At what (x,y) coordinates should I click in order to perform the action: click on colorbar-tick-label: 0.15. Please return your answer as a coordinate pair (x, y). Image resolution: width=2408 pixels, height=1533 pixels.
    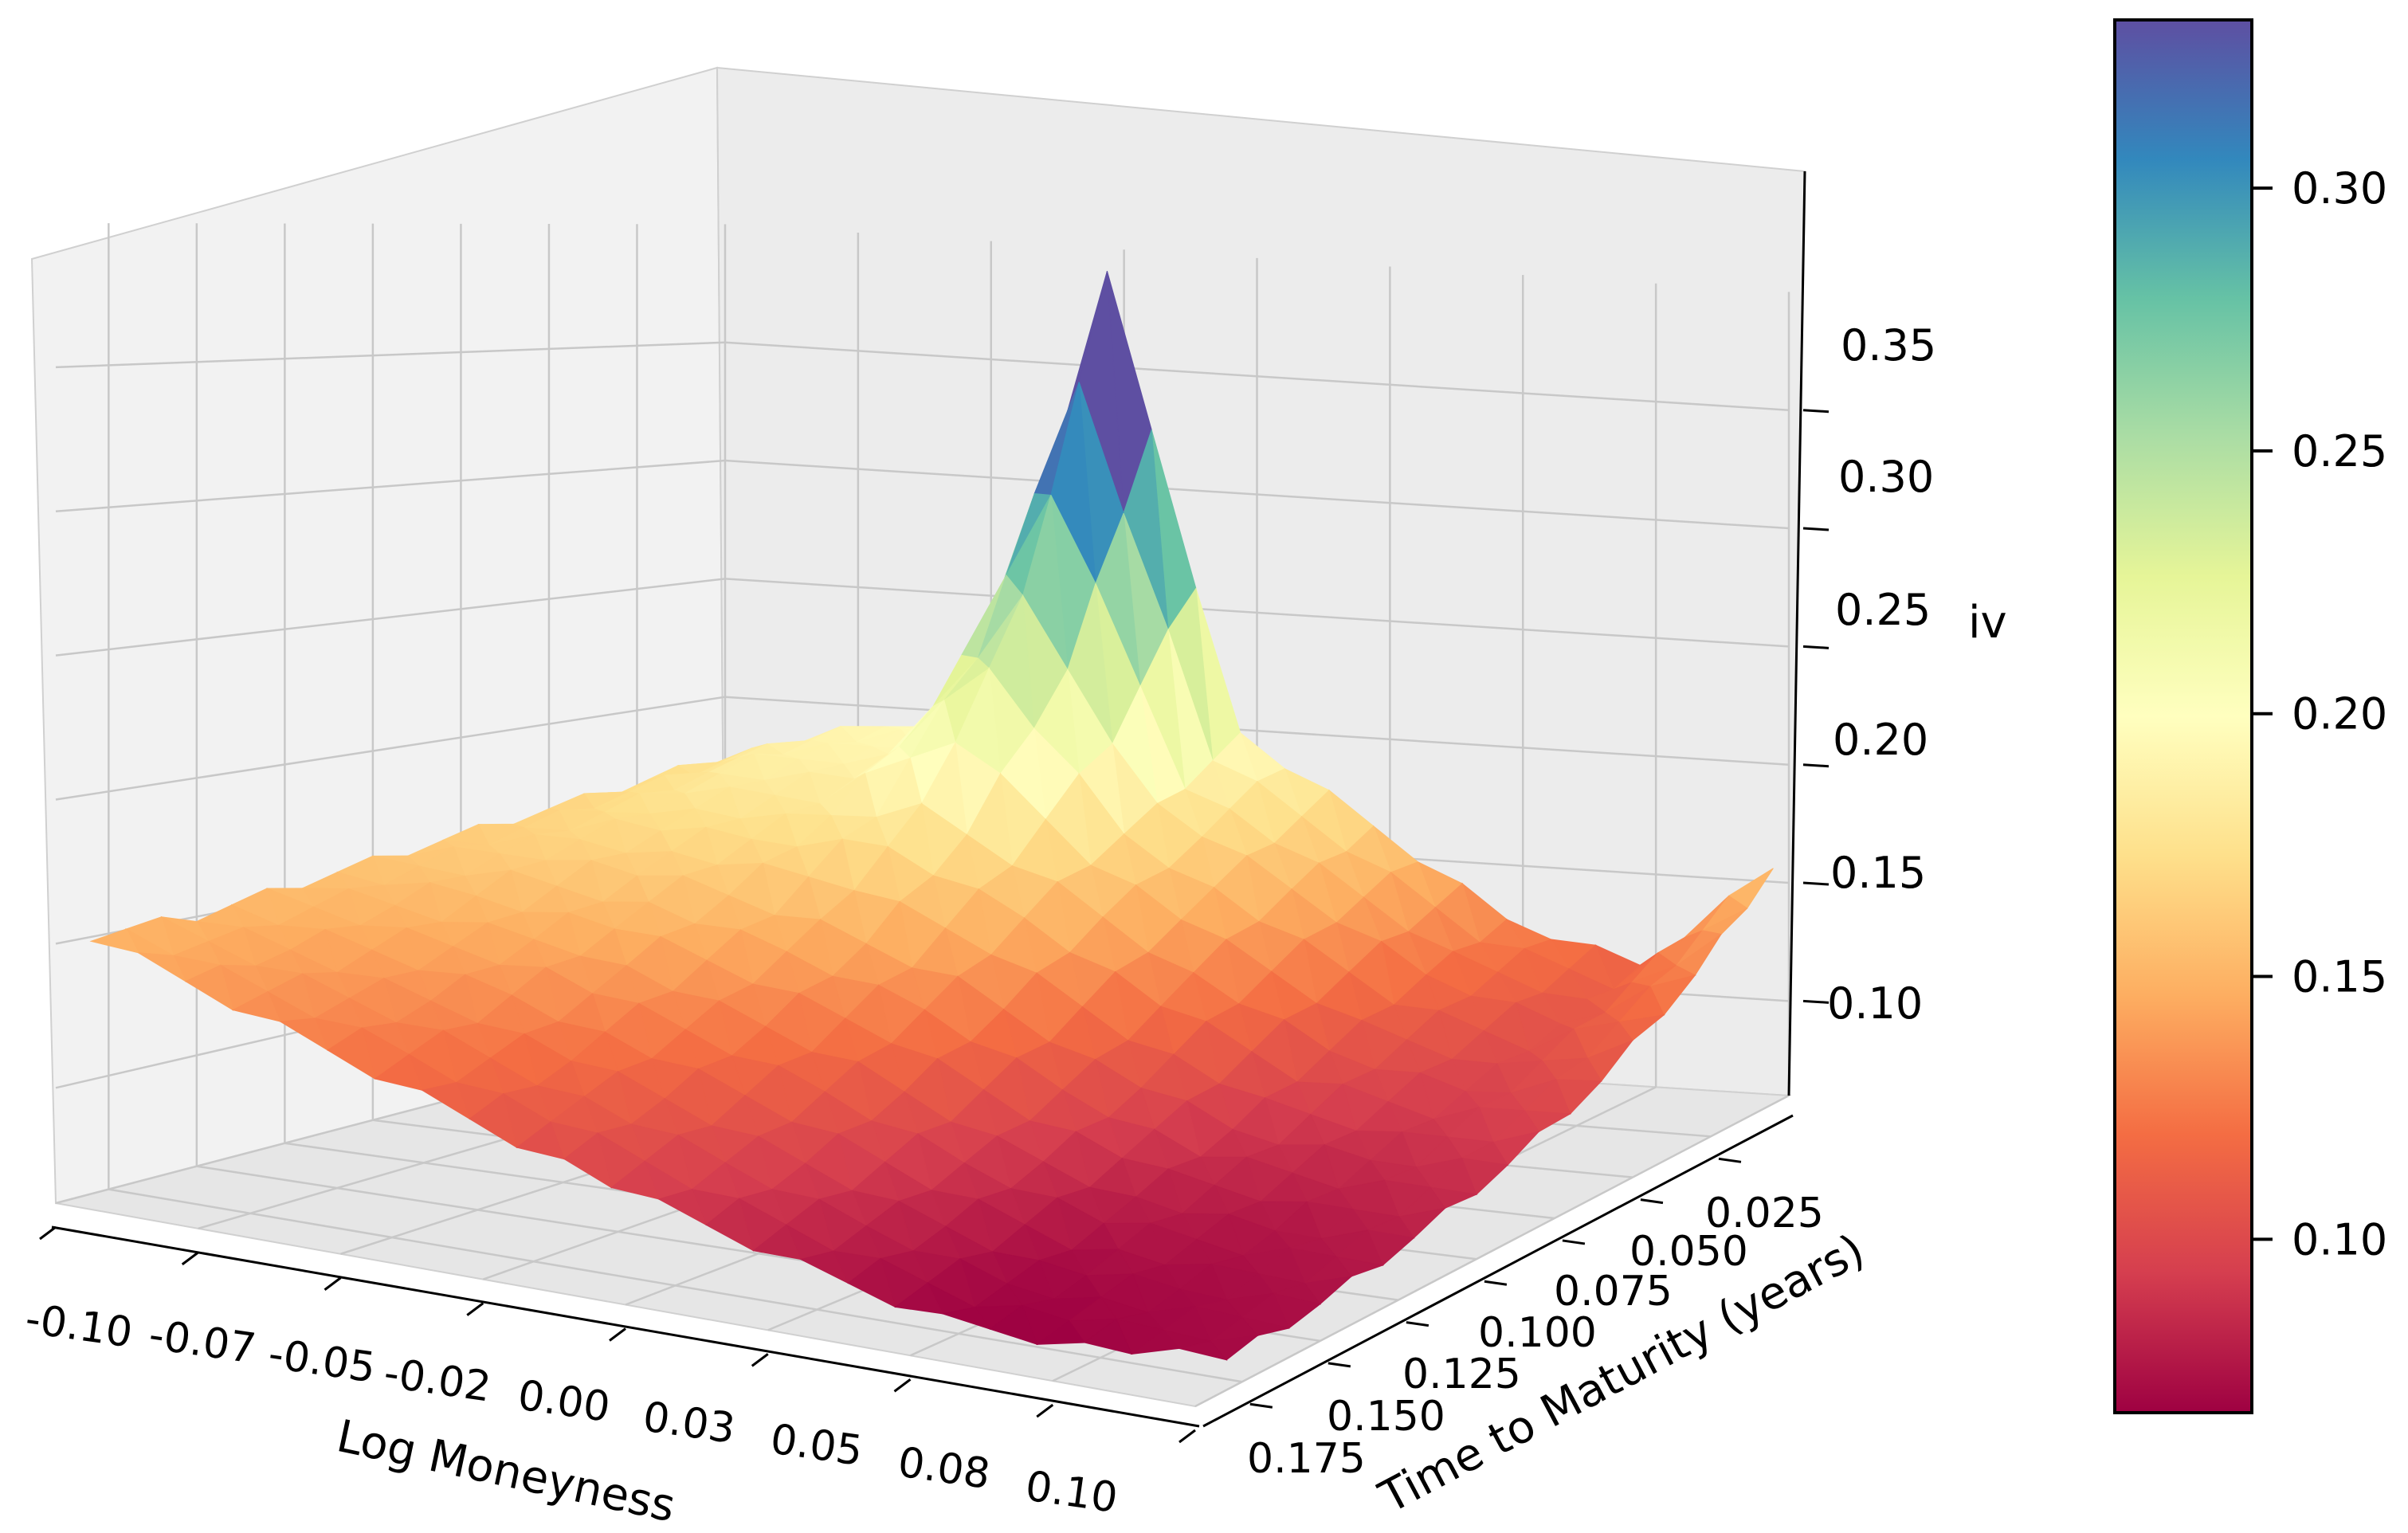
    Looking at the image, I should click on (2339, 977).